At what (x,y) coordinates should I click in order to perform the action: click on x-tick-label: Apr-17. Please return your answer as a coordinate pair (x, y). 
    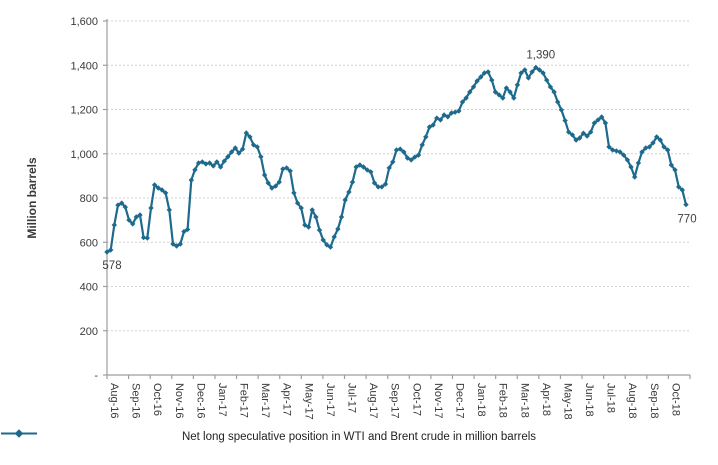
    Looking at the image, I should click on (287, 399).